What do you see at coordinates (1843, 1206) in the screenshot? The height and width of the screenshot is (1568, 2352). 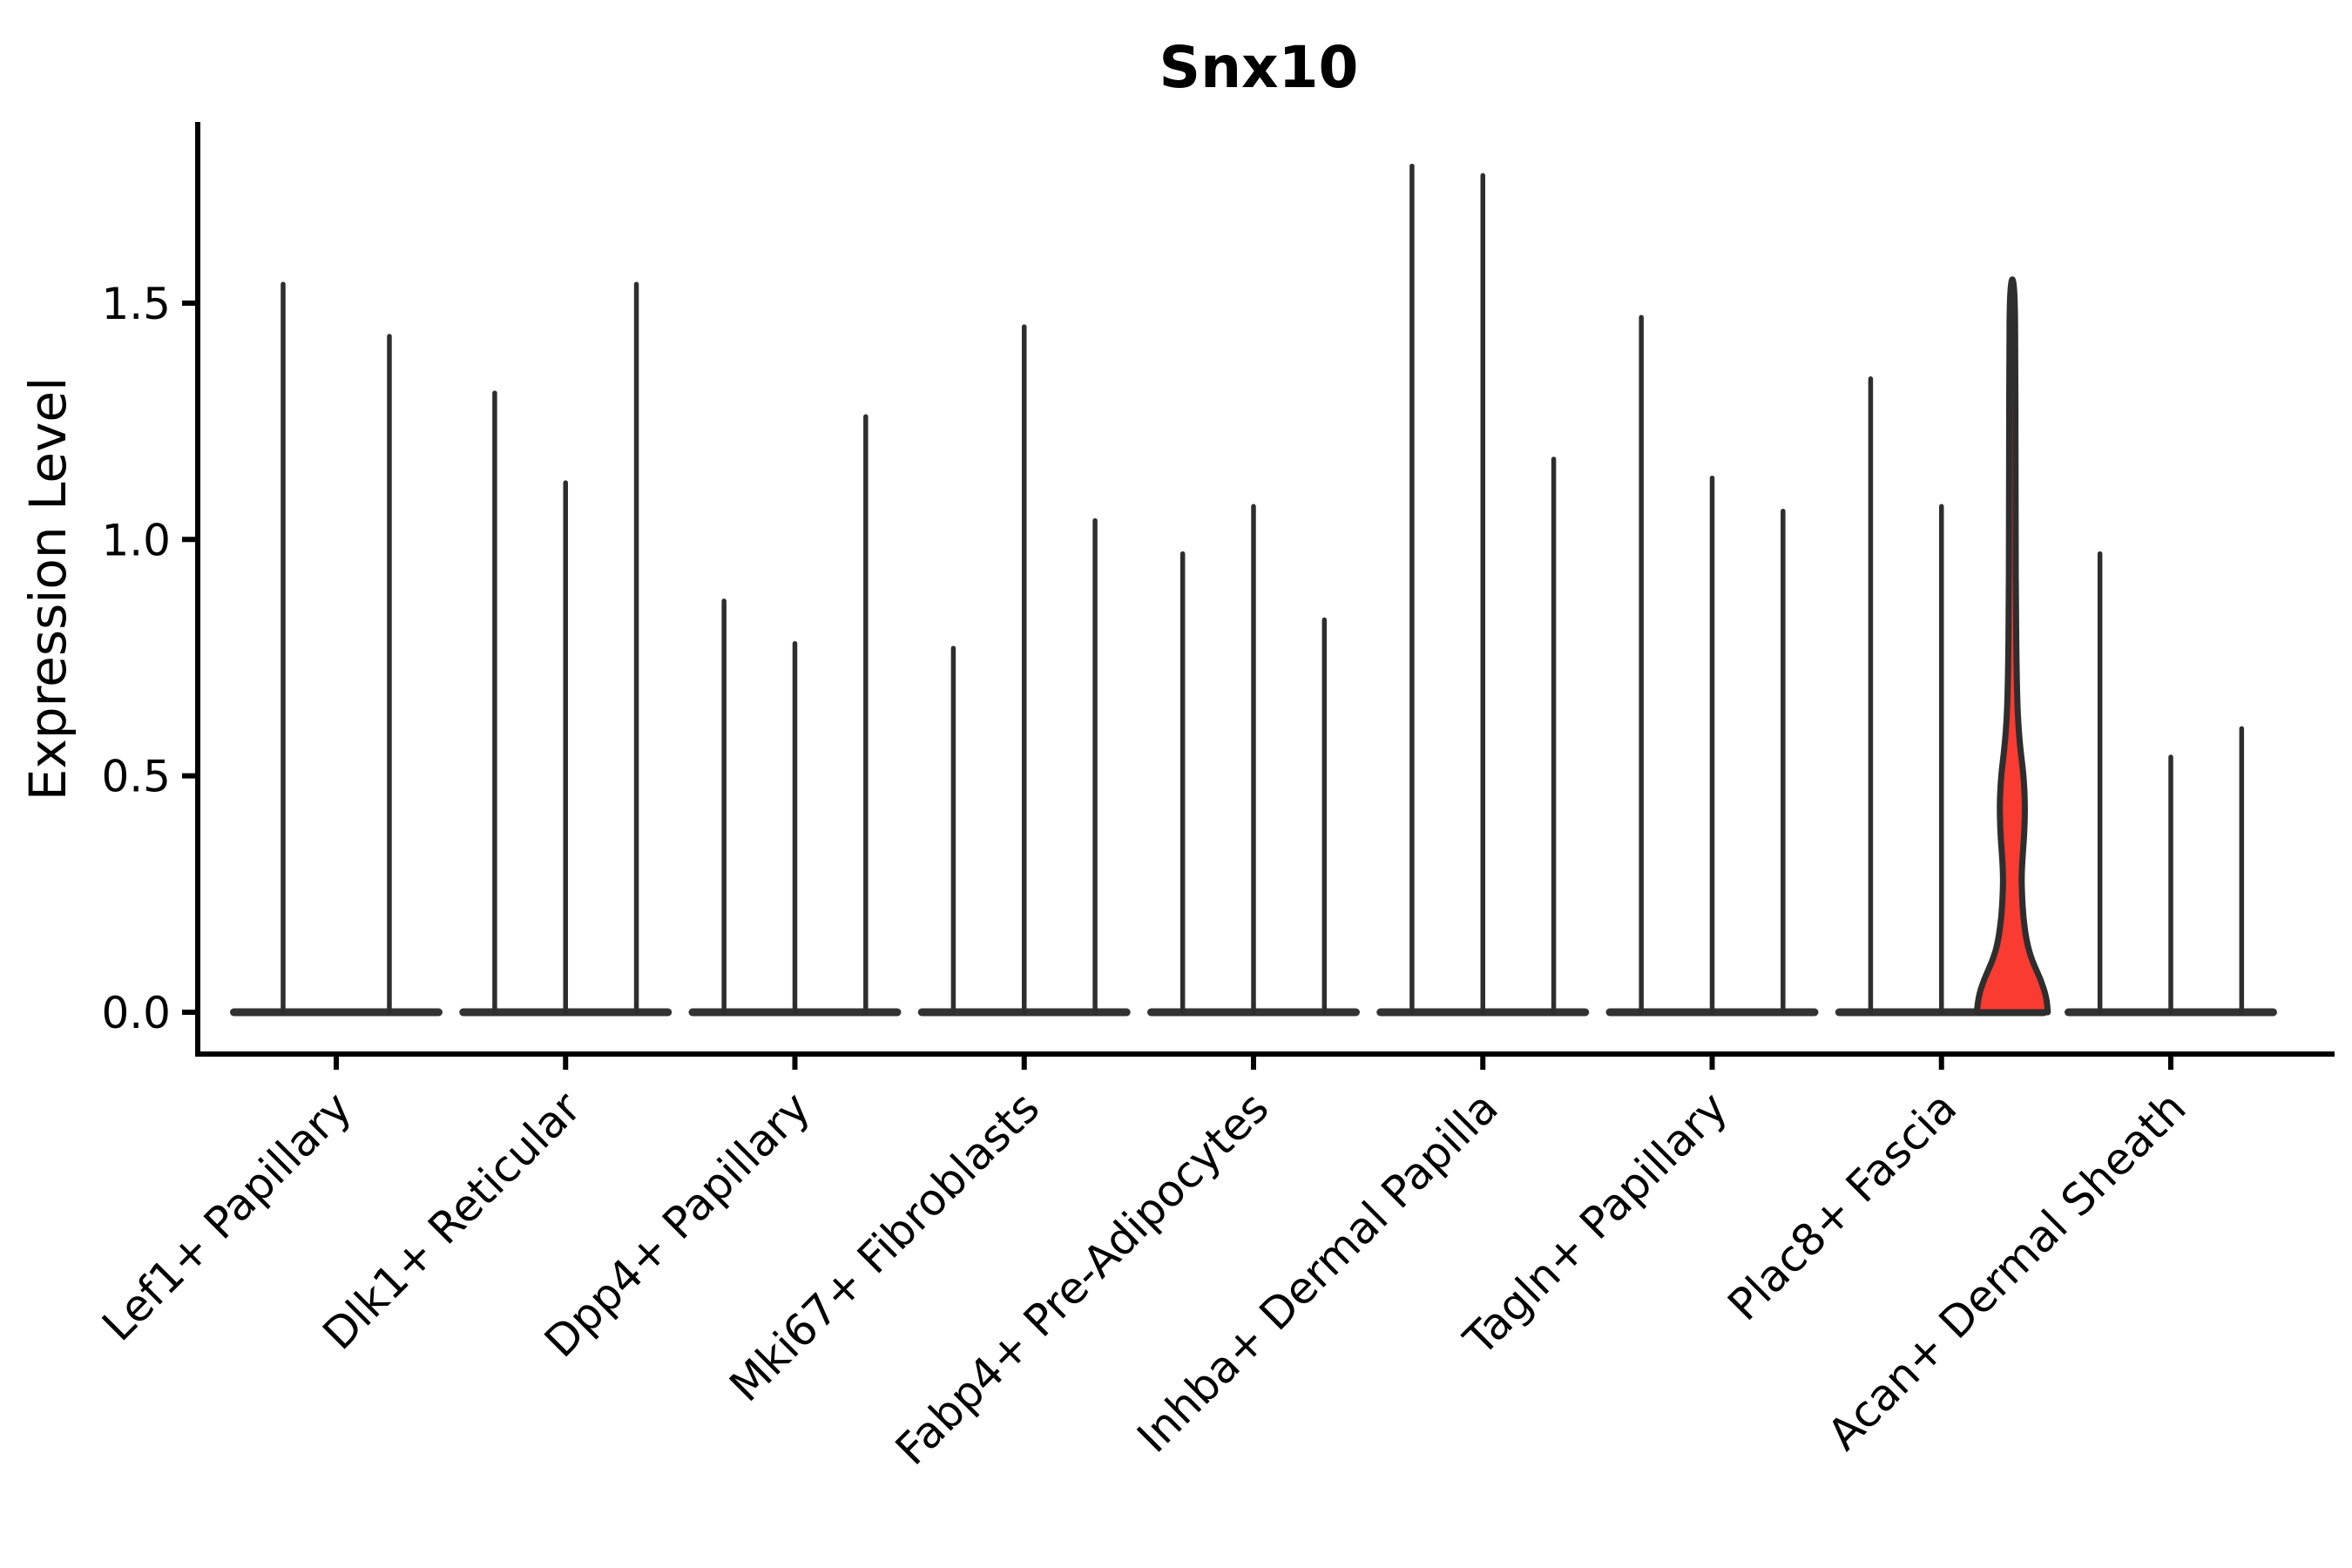 I see `x-tick-label: Plac8+ Fascia` at bounding box center [1843, 1206].